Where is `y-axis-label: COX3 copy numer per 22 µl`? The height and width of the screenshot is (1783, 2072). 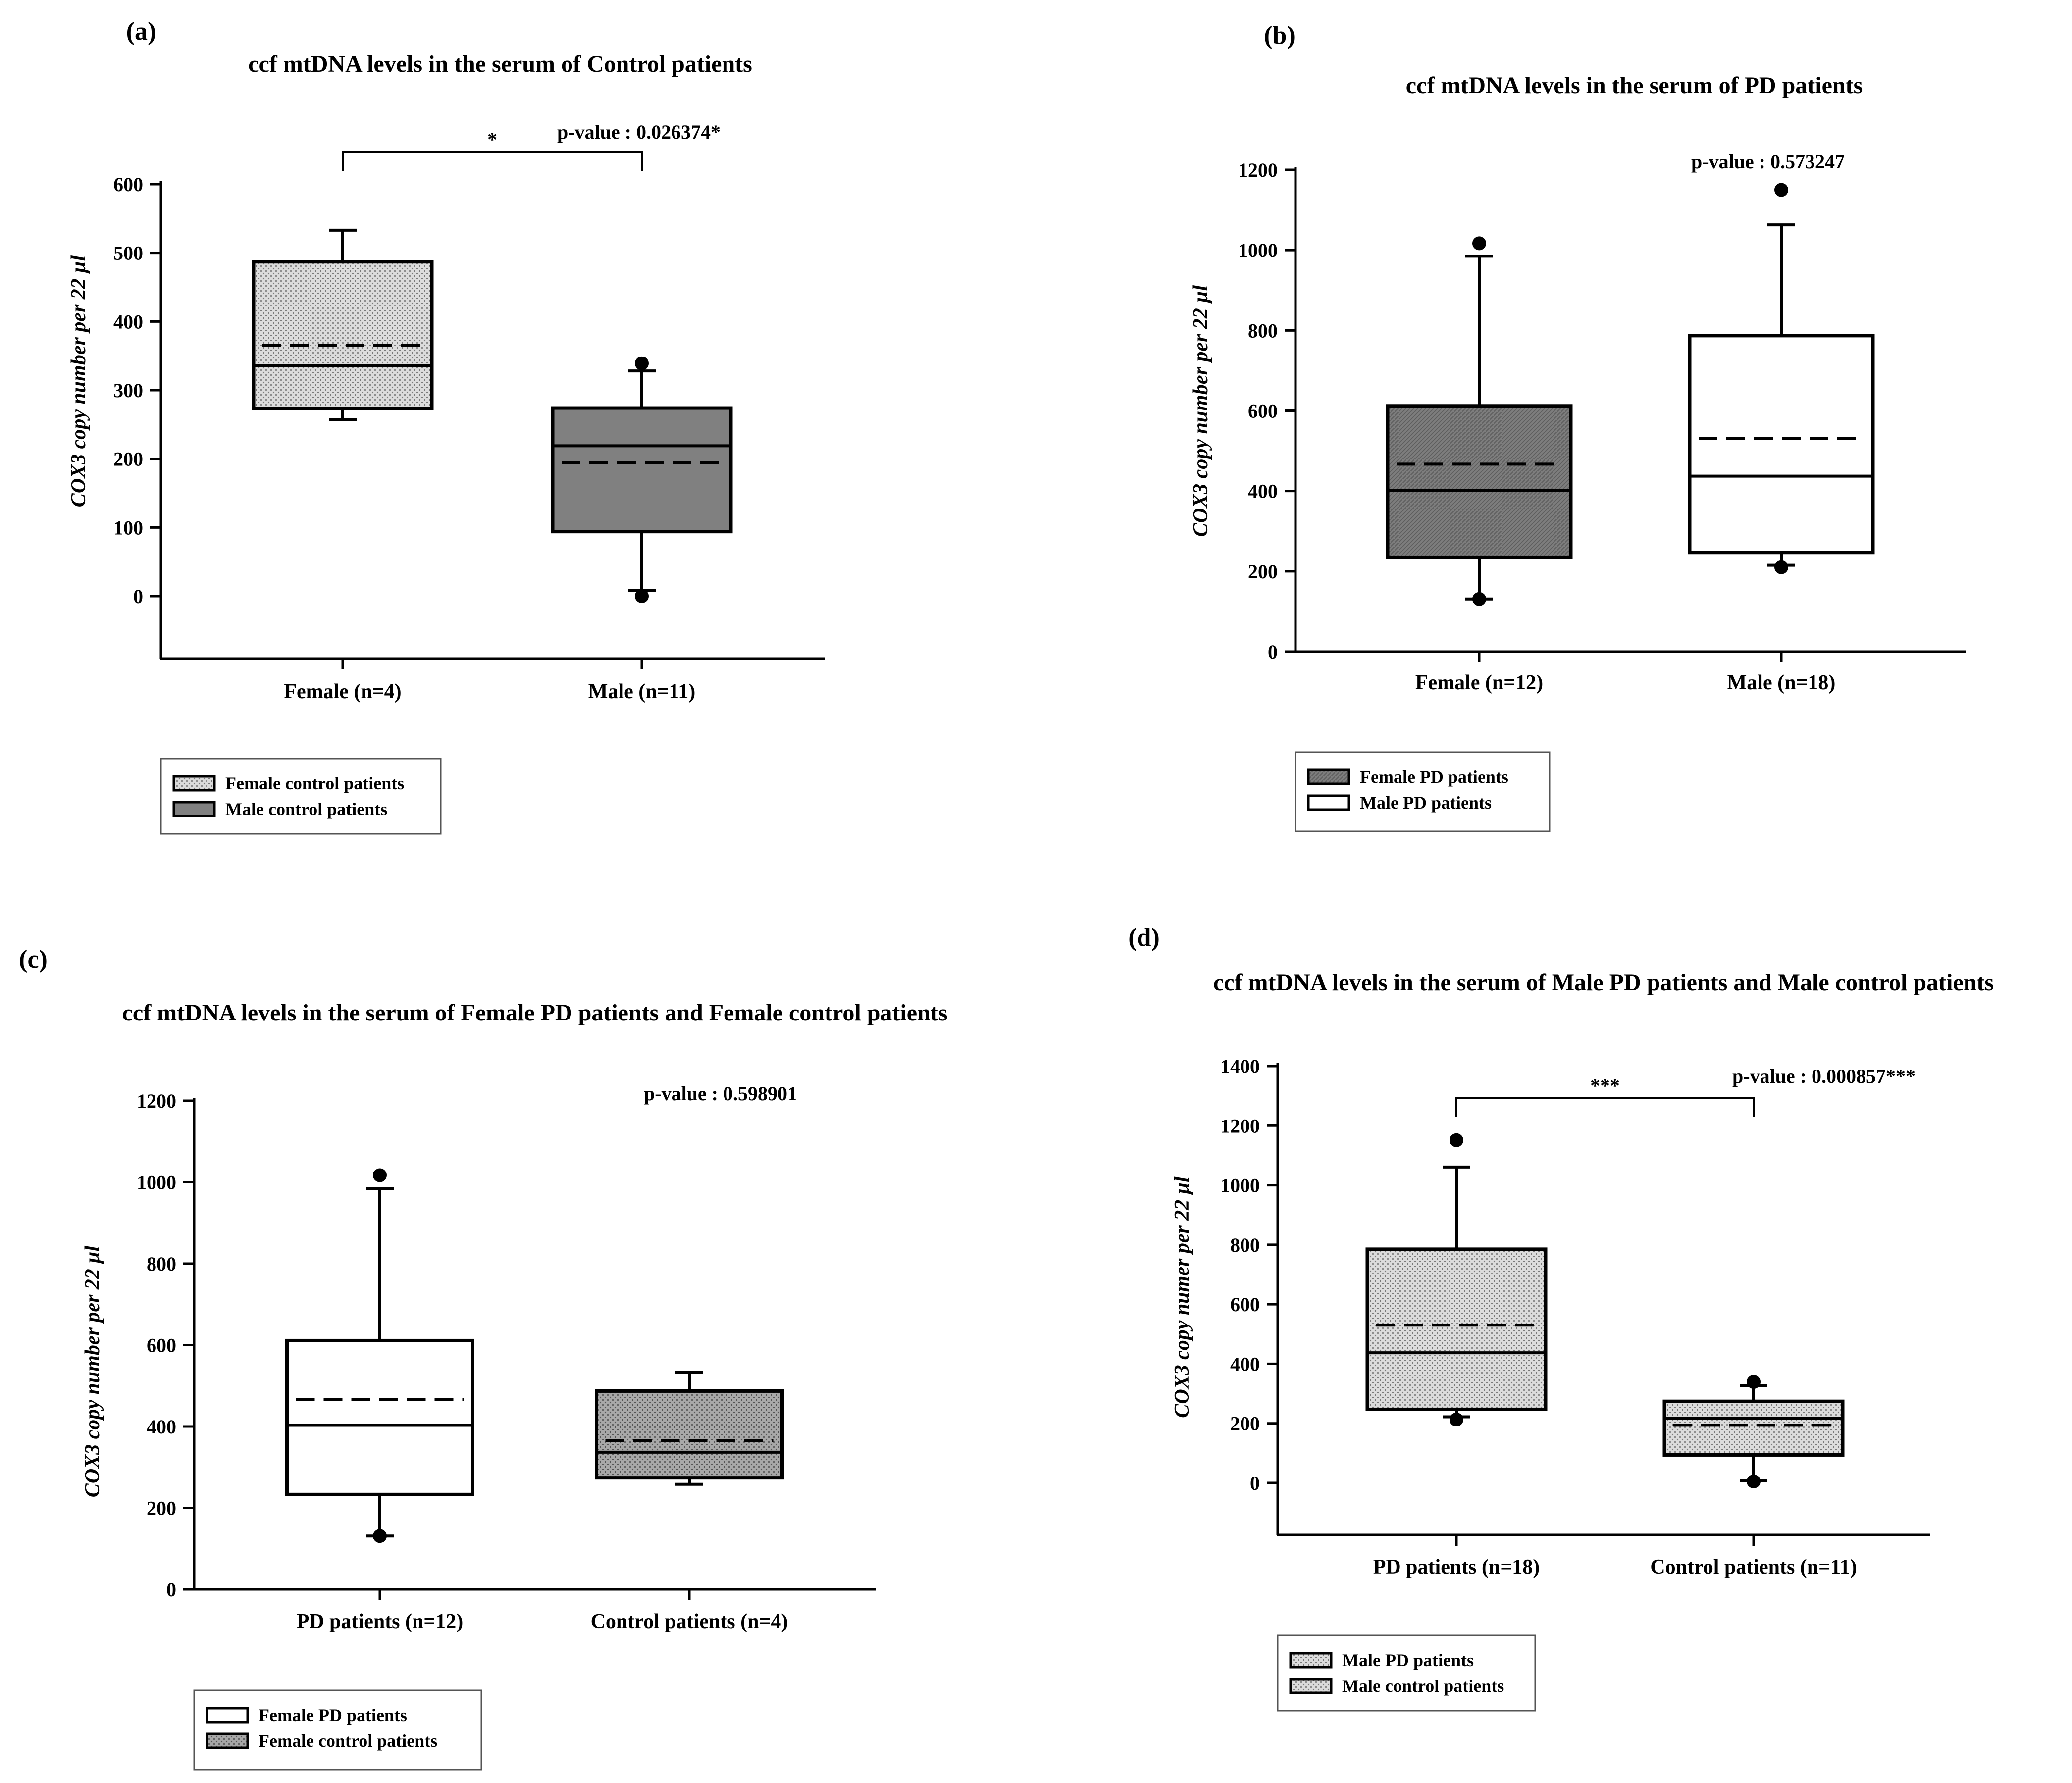
y-axis-label: COX3 copy numer per 22 µl is located at coordinates (1182, 1297).